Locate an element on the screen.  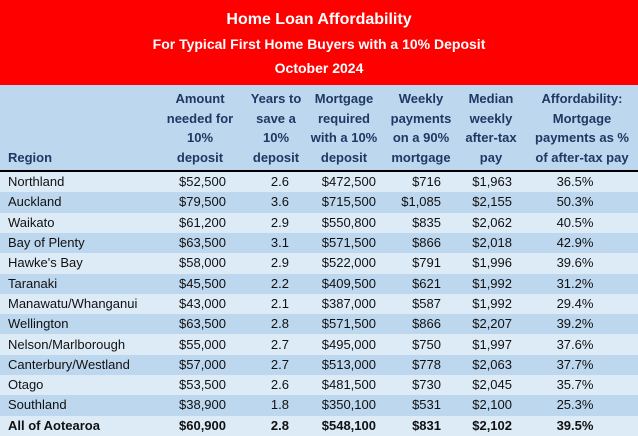
weekly-cell: $778 is located at coordinates (426, 364).